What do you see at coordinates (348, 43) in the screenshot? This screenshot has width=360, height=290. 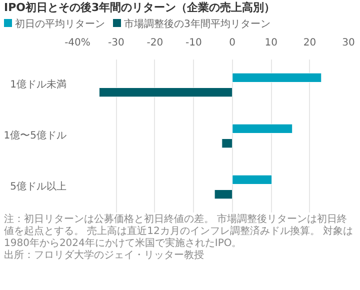 I see `x-tick-label: 30` at bounding box center [348, 43].